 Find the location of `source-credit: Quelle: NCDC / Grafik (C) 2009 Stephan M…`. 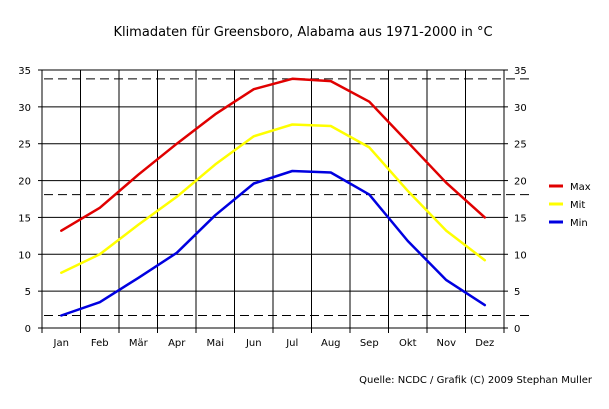

source-credit: Quelle: NCDC / Grafik (C) 2009 Stephan M… is located at coordinates (476, 380).